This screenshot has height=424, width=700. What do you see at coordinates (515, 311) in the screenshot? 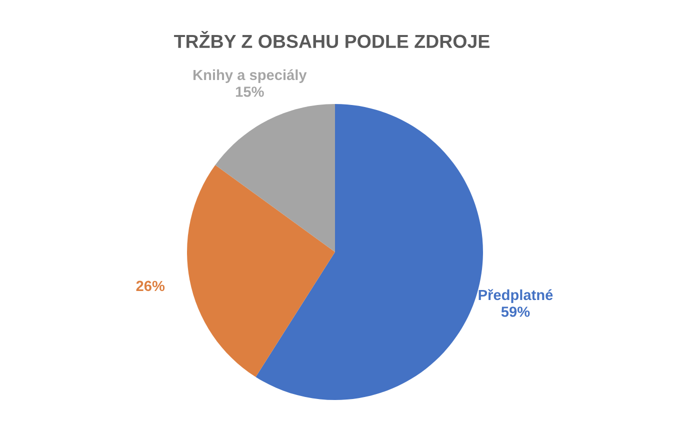
I see `data-label: 59%` at bounding box center [515, 311].